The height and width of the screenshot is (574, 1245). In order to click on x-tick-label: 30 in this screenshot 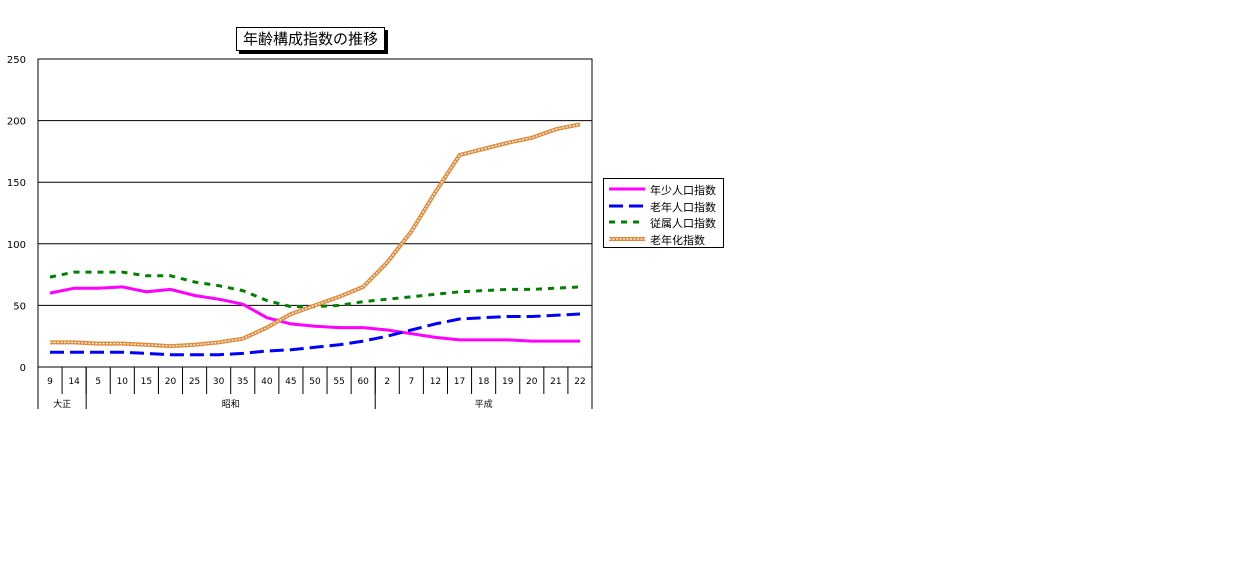, I will do `click(219, 382)`.